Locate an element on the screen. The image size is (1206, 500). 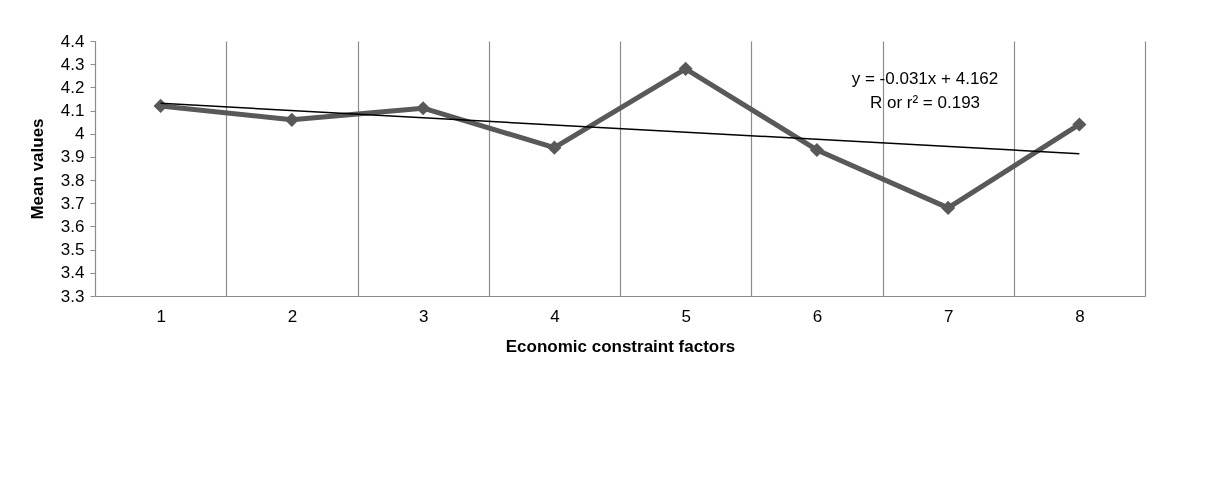
x-tick-label: 2 is located at coordinates (292, 316).